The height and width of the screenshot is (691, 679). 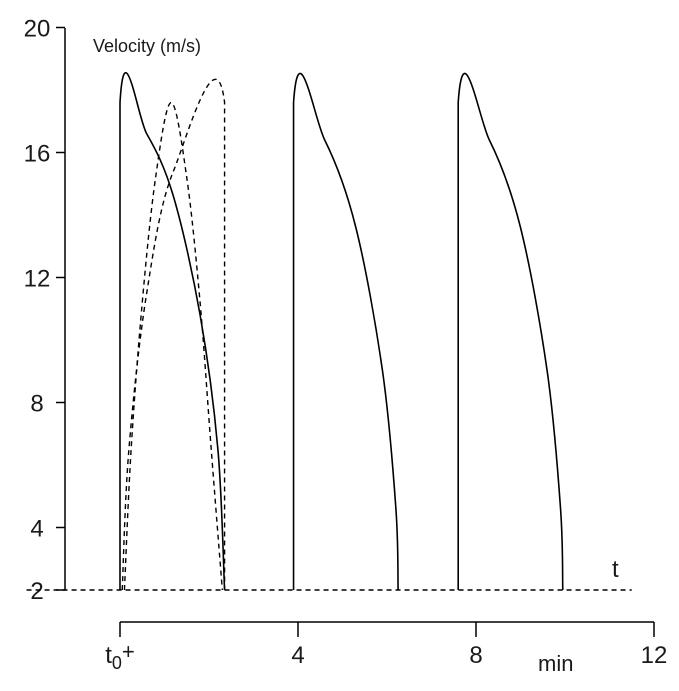 I want to click on y-tick-label: 4, so click(x=36, y=529).